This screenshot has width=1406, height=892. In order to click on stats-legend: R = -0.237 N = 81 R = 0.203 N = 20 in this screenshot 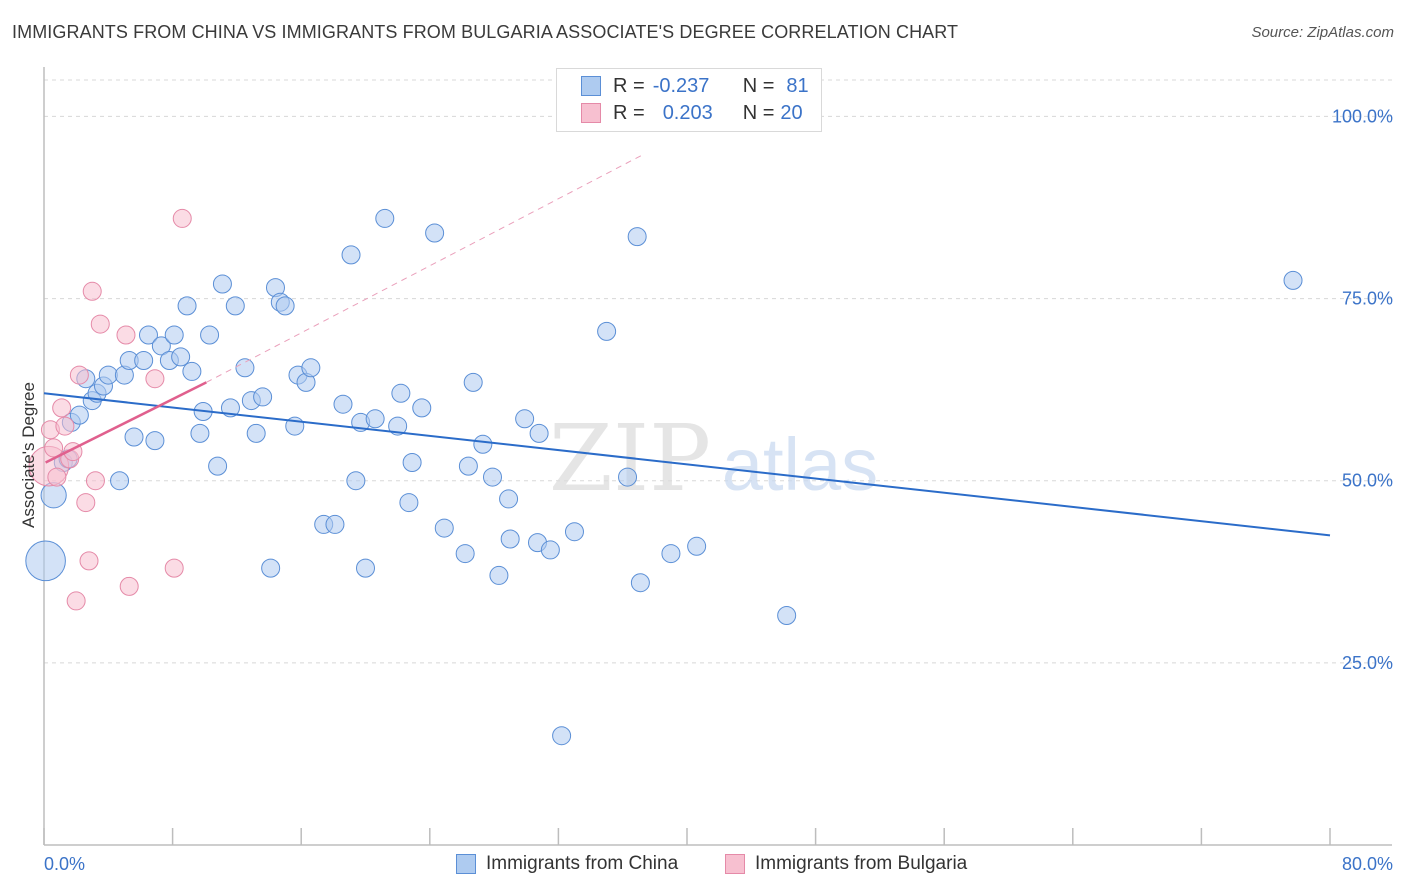, I will do `click(689, 100)`.